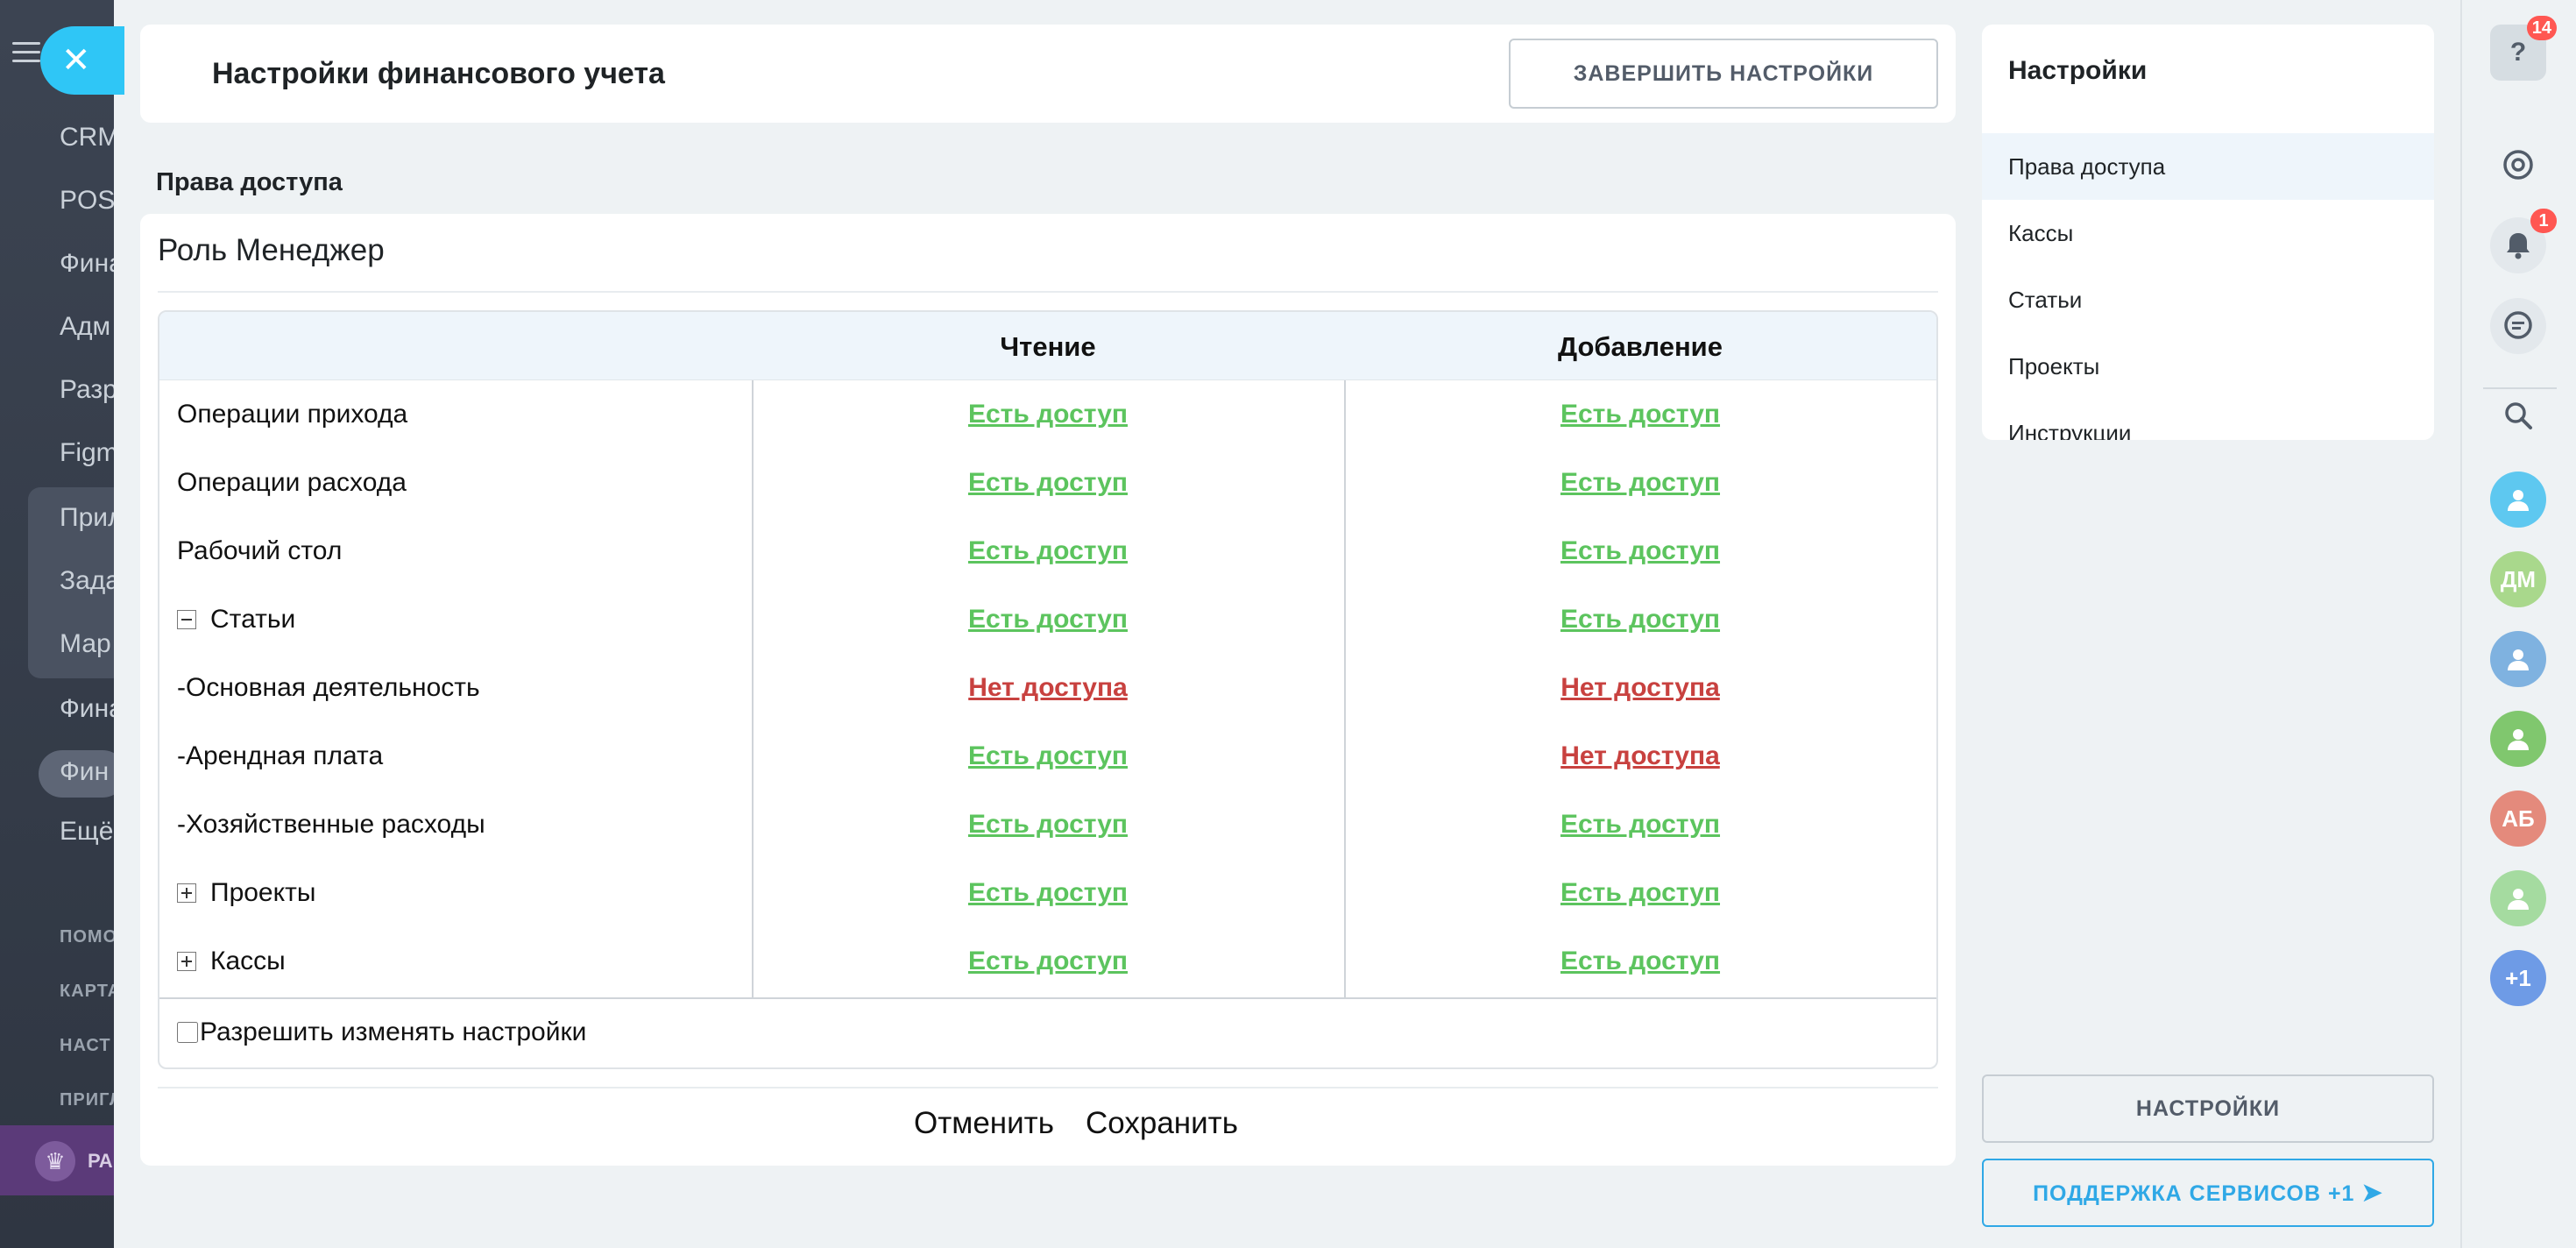  I want to click on avatar-glyph-icon, so click(2518, 659).